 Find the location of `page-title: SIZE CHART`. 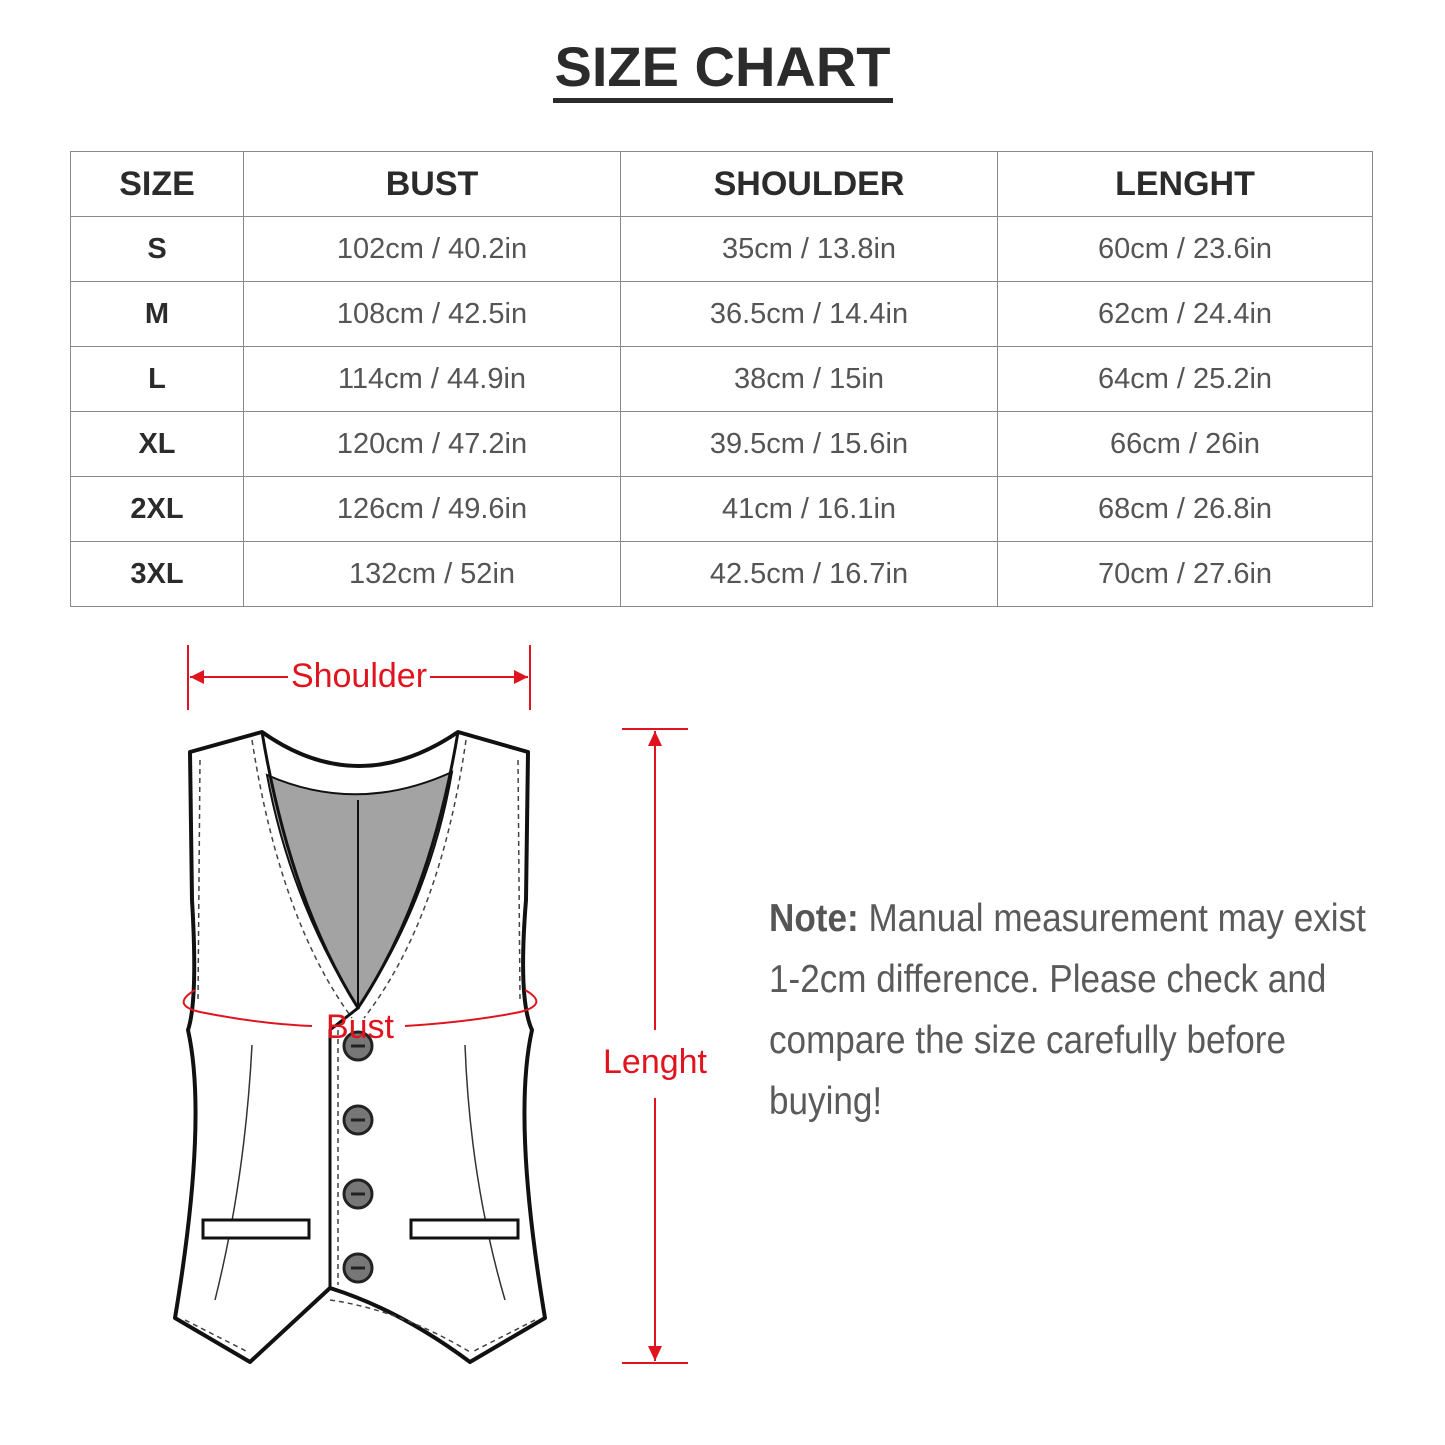

page-title: SIZE CHART is located at coordinates (722, 69).